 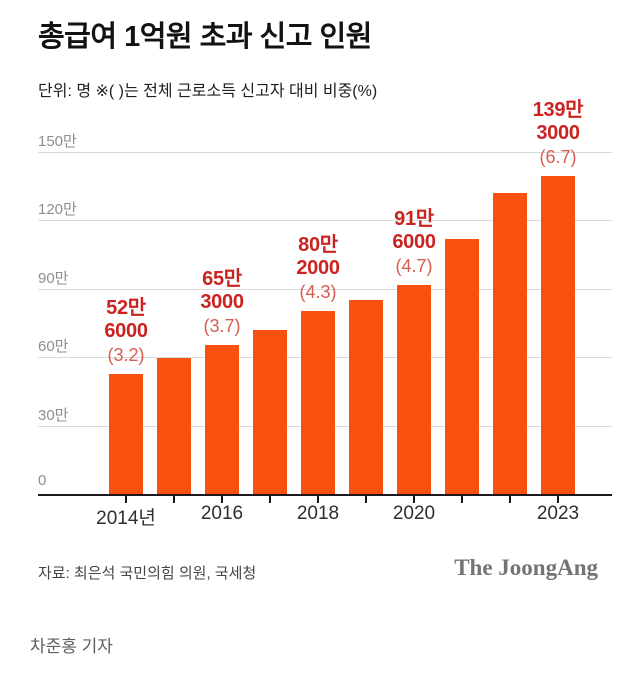 I want to click on y-axis-label: 30만, so click(x=53, y=415).